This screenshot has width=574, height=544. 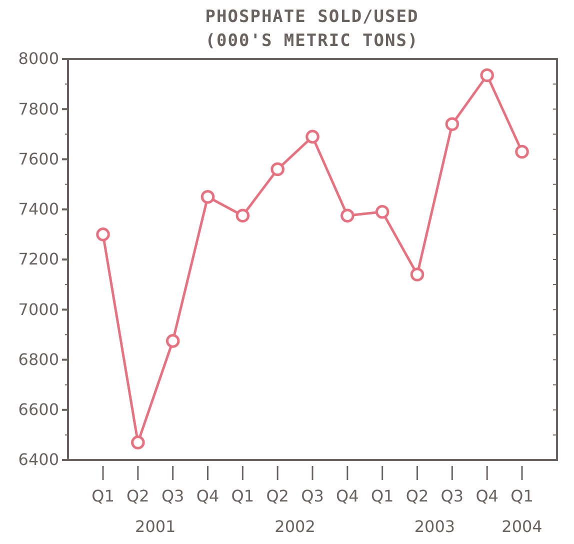 I want to click on y-tick-label: 8000, so click(x=38, y=58).